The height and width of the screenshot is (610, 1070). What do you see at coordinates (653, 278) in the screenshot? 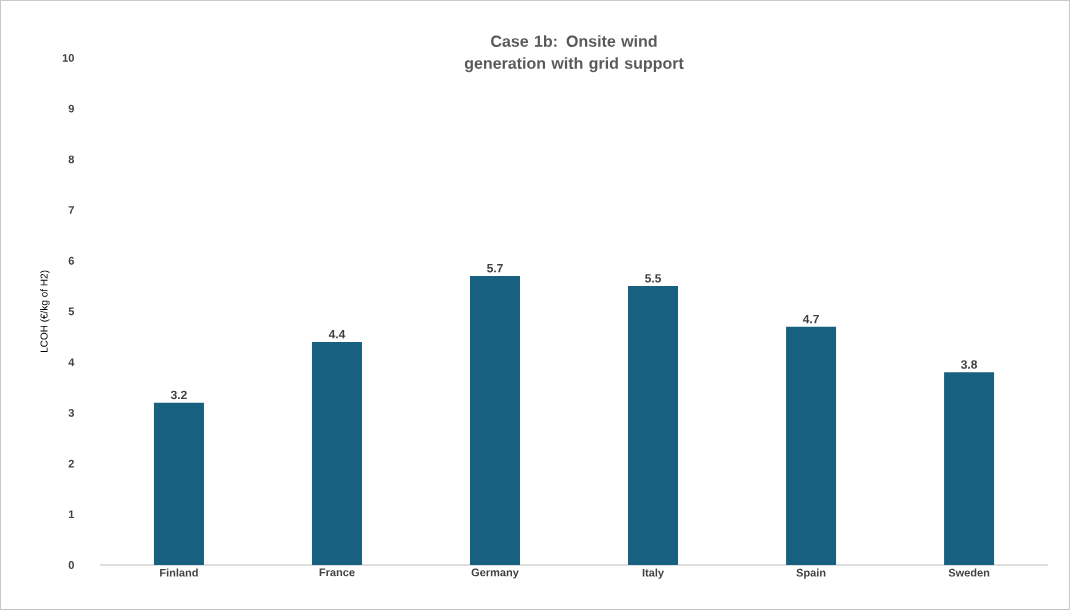
I see `data-label: 5.5` at bounding box center [653, 278].